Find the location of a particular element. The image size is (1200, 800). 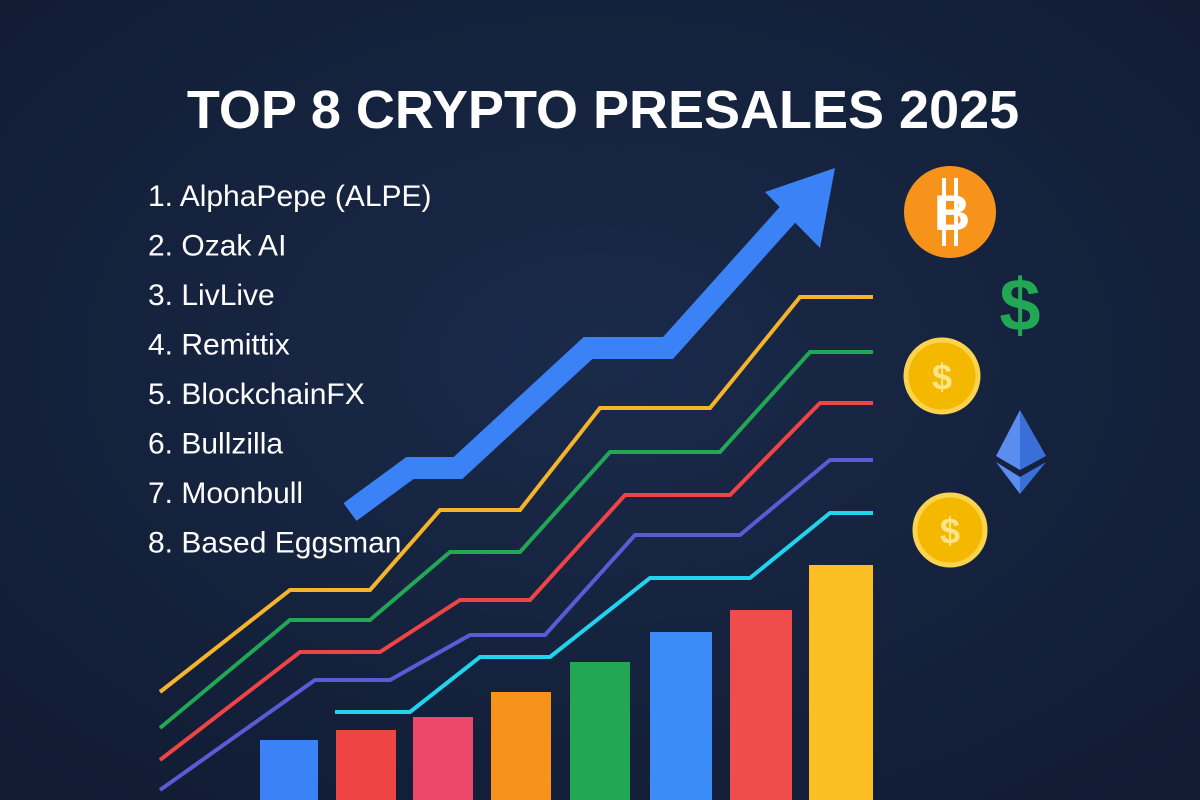

bitcoin-coin is located at coordinates (950, 212).